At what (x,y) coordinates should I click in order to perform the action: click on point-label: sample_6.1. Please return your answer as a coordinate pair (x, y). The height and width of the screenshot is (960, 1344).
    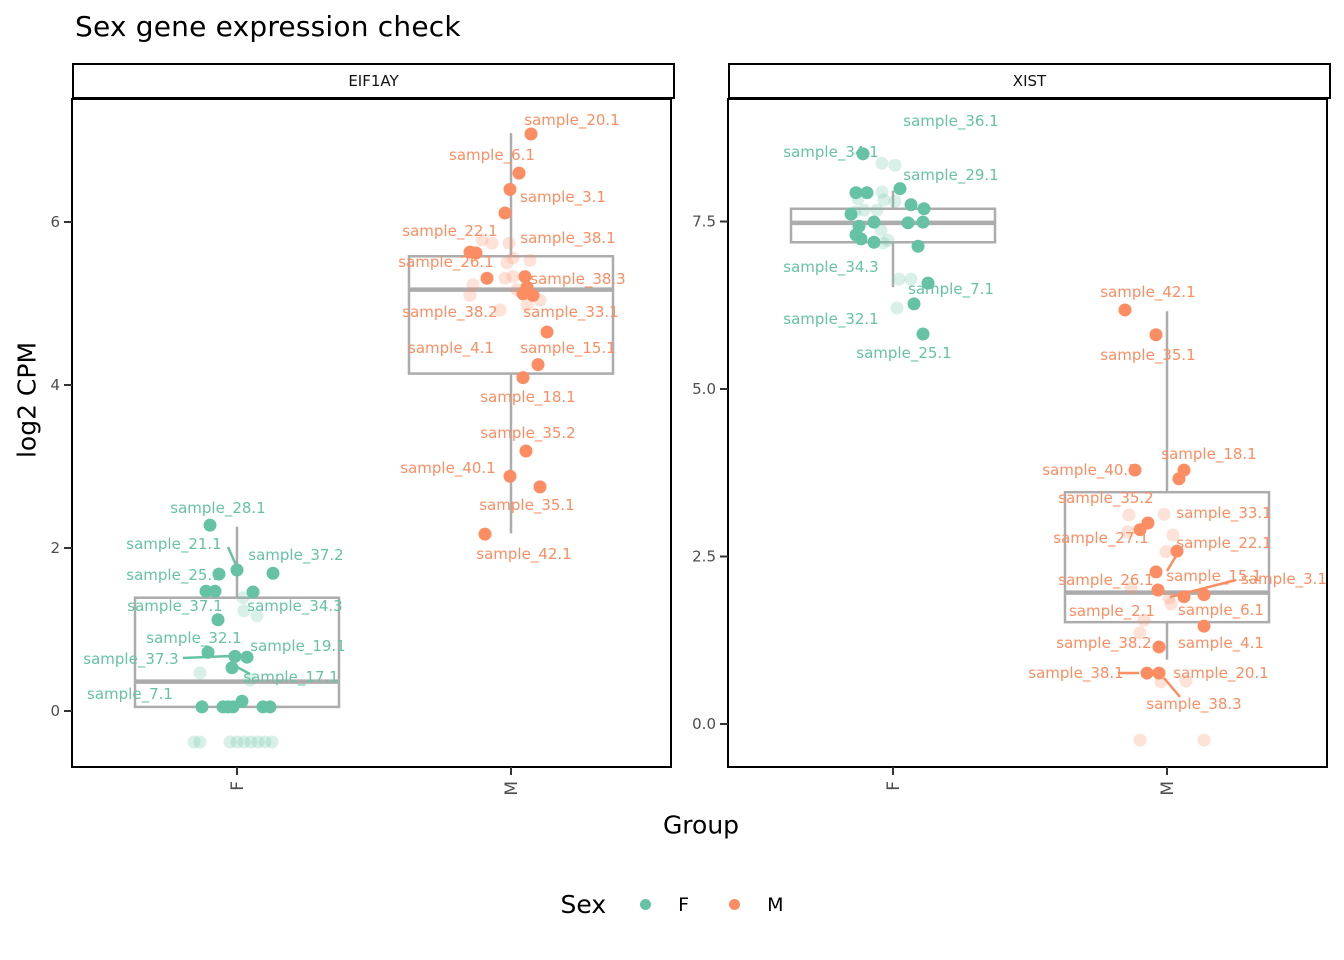
    Looking at the image, I should click on (1221, 610).